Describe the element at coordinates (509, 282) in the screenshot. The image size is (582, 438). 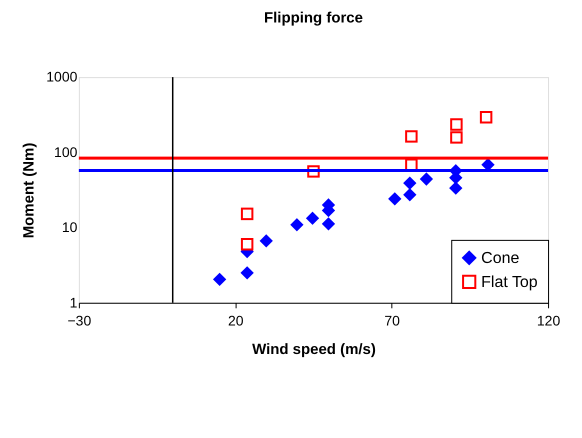
I see `legend-label: Flat Top` at that location.